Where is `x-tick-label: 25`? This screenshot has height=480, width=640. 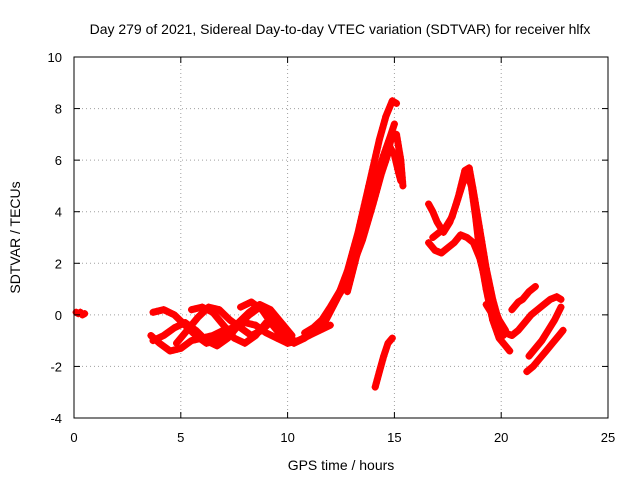 x-tick-label: 25 is located at coordinates (608, 437).